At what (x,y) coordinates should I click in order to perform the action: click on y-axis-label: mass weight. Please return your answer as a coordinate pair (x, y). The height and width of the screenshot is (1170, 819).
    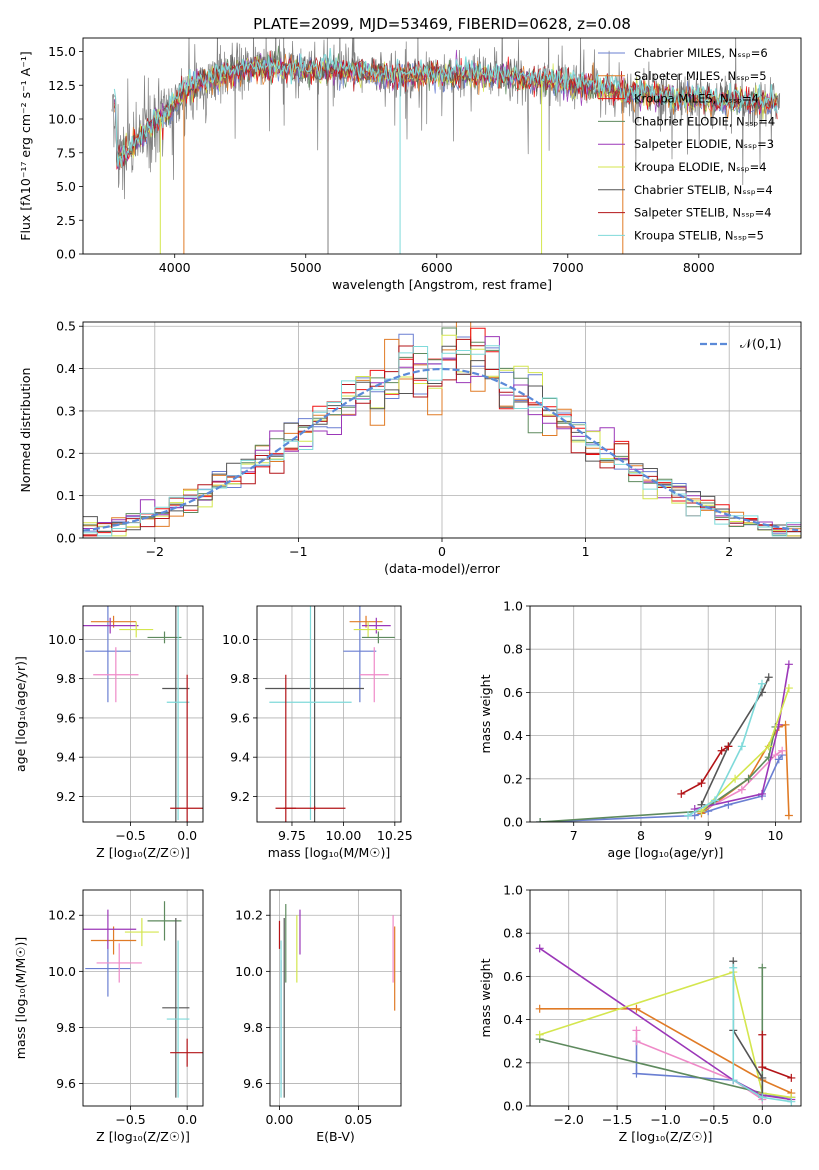
    Looking at the image, I should click on (485, 997).